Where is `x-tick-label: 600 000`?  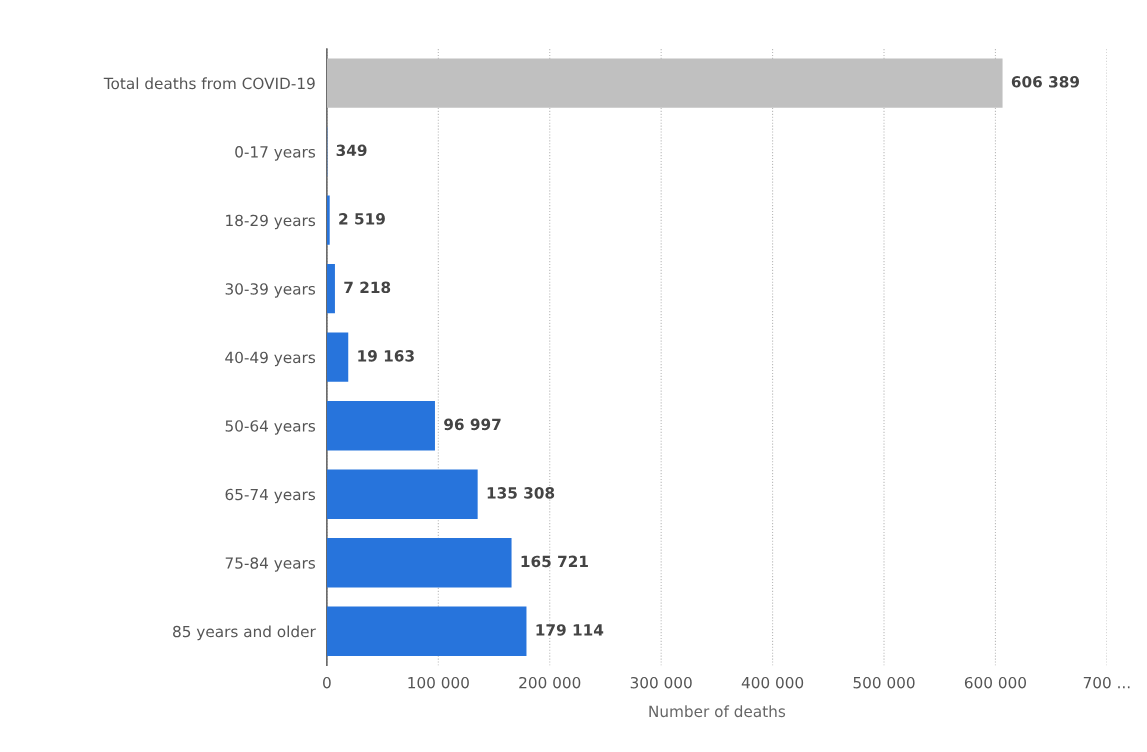
x-tick-label: 600 000 is located at coordinates (995, 682).